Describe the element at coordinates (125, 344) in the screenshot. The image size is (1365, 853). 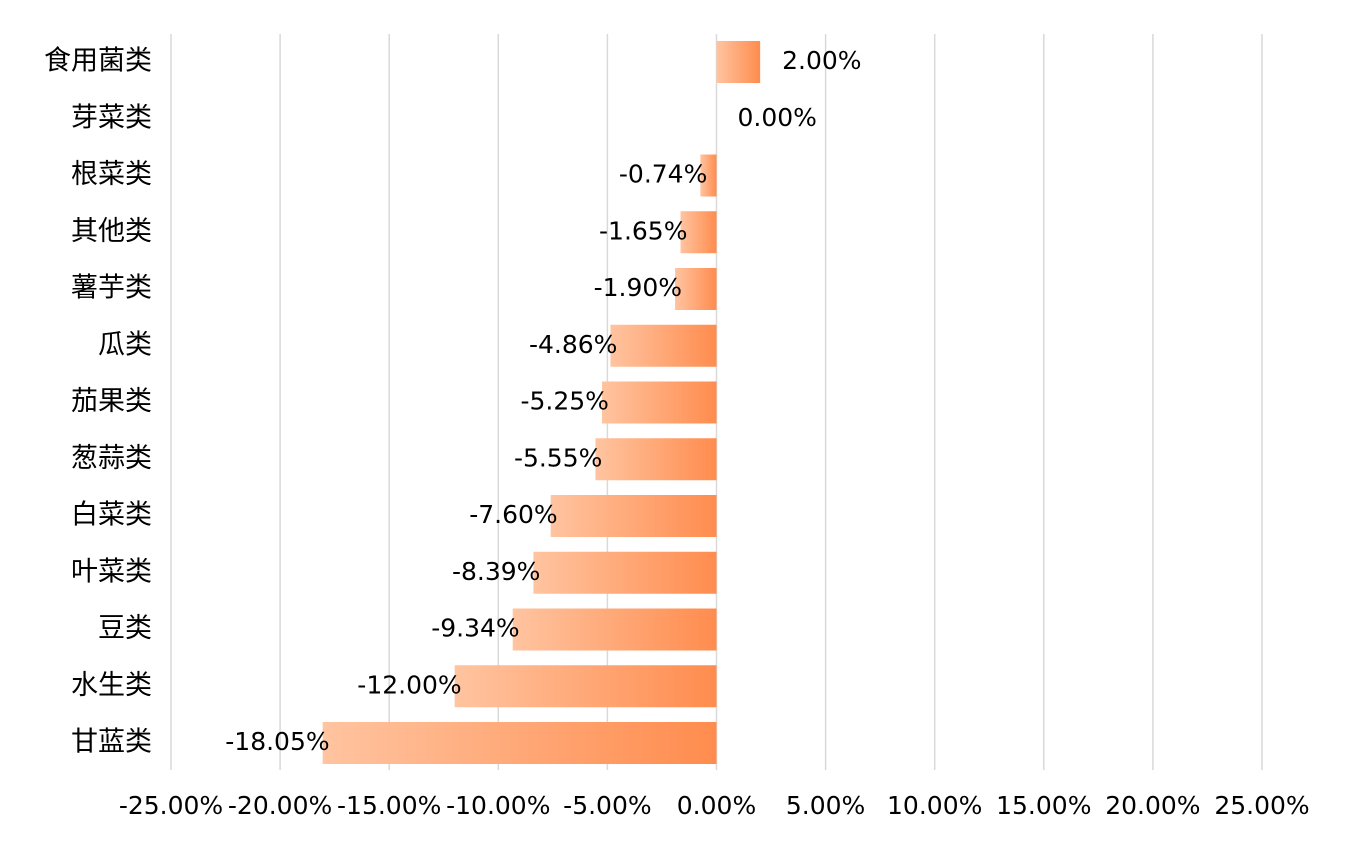
I see `category-label: 瓜类` at that location.